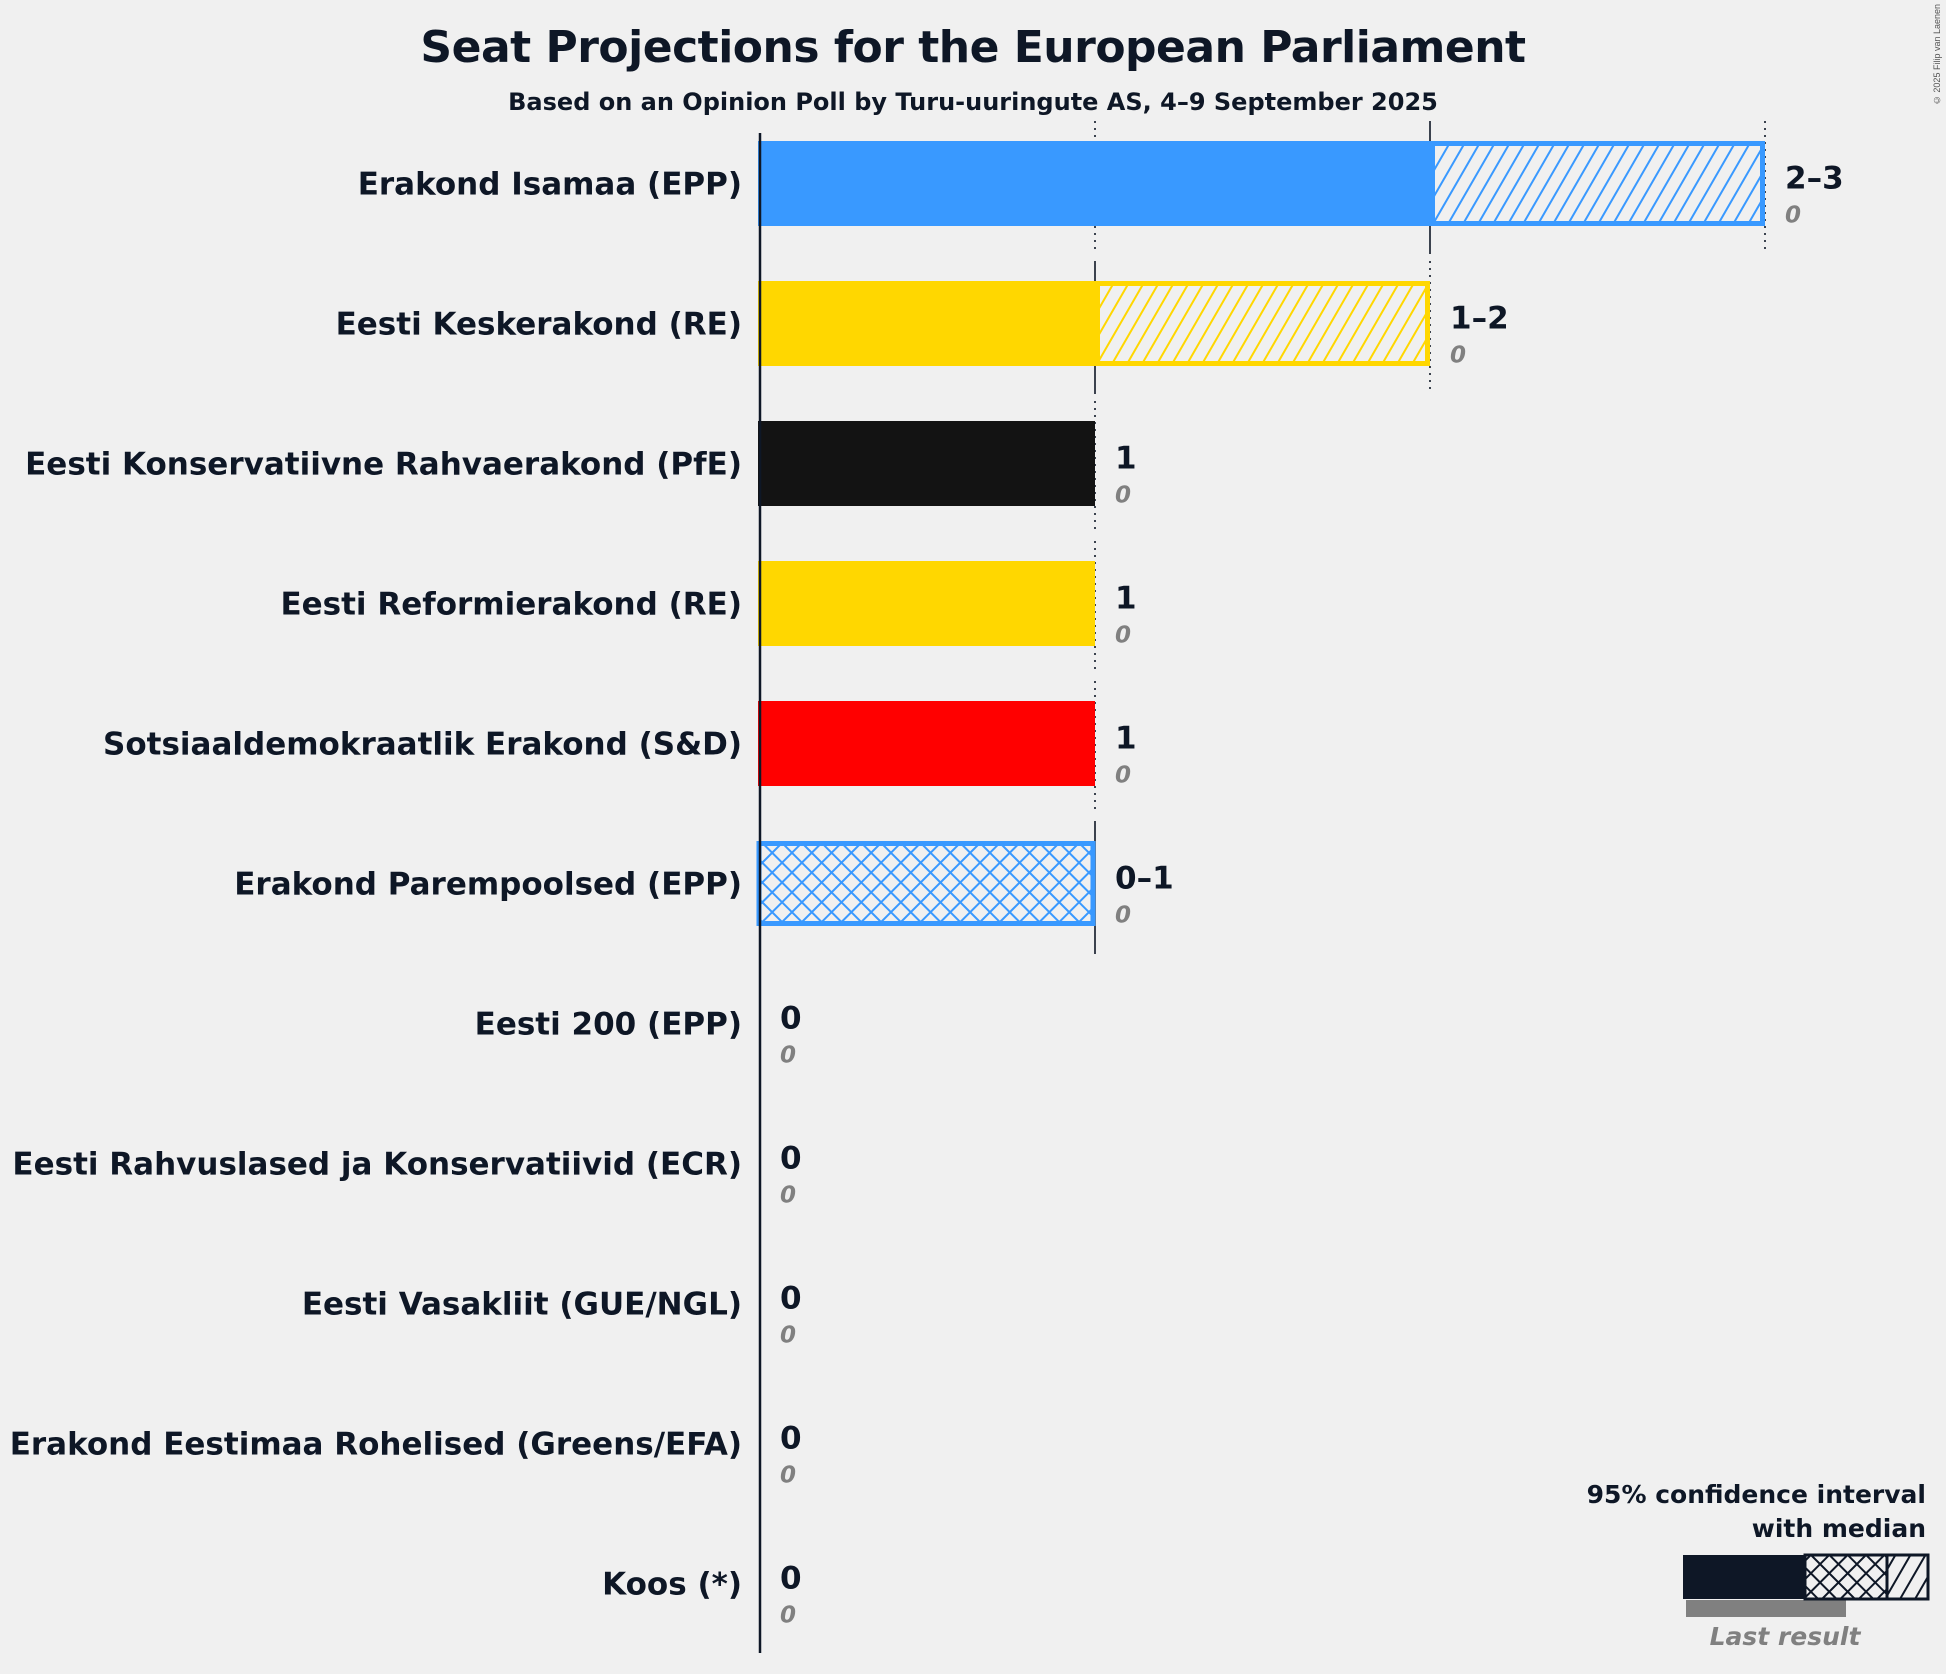  Describe the element at coordinates (511, 605) in the screenshot. I see `party-label: Eesti Reformierakond (RE)` at that location.